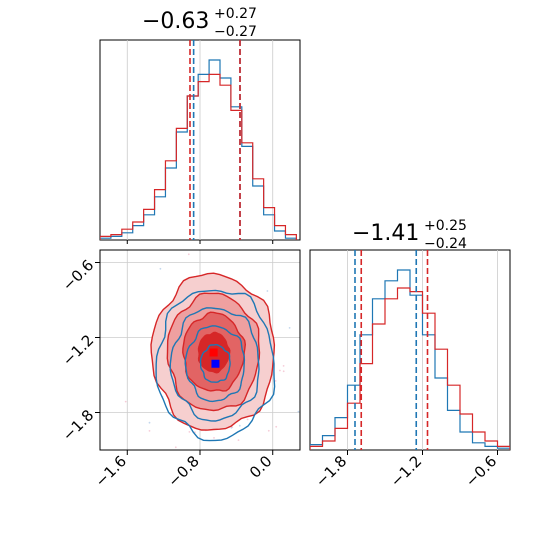 This screenshot has width=550, height=550. I want to click on y-tick-label: −1.2, so click(78, 350).